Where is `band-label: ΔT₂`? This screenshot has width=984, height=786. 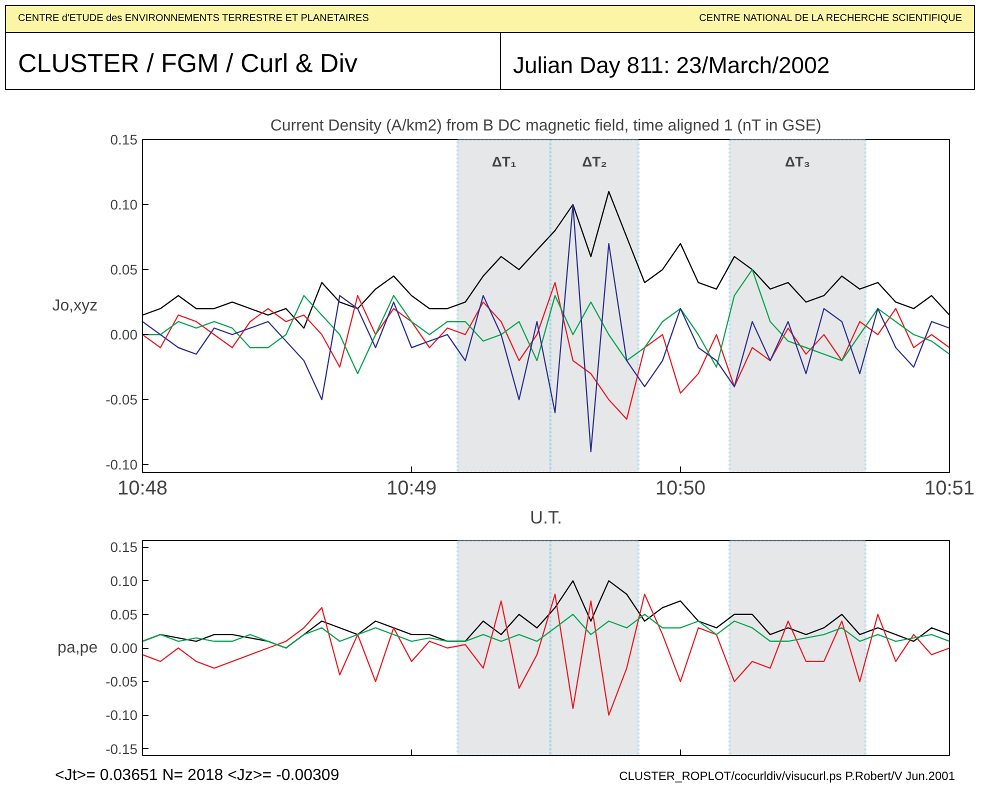
band-label: ΔT₂ is located at coordinates (594, 162).